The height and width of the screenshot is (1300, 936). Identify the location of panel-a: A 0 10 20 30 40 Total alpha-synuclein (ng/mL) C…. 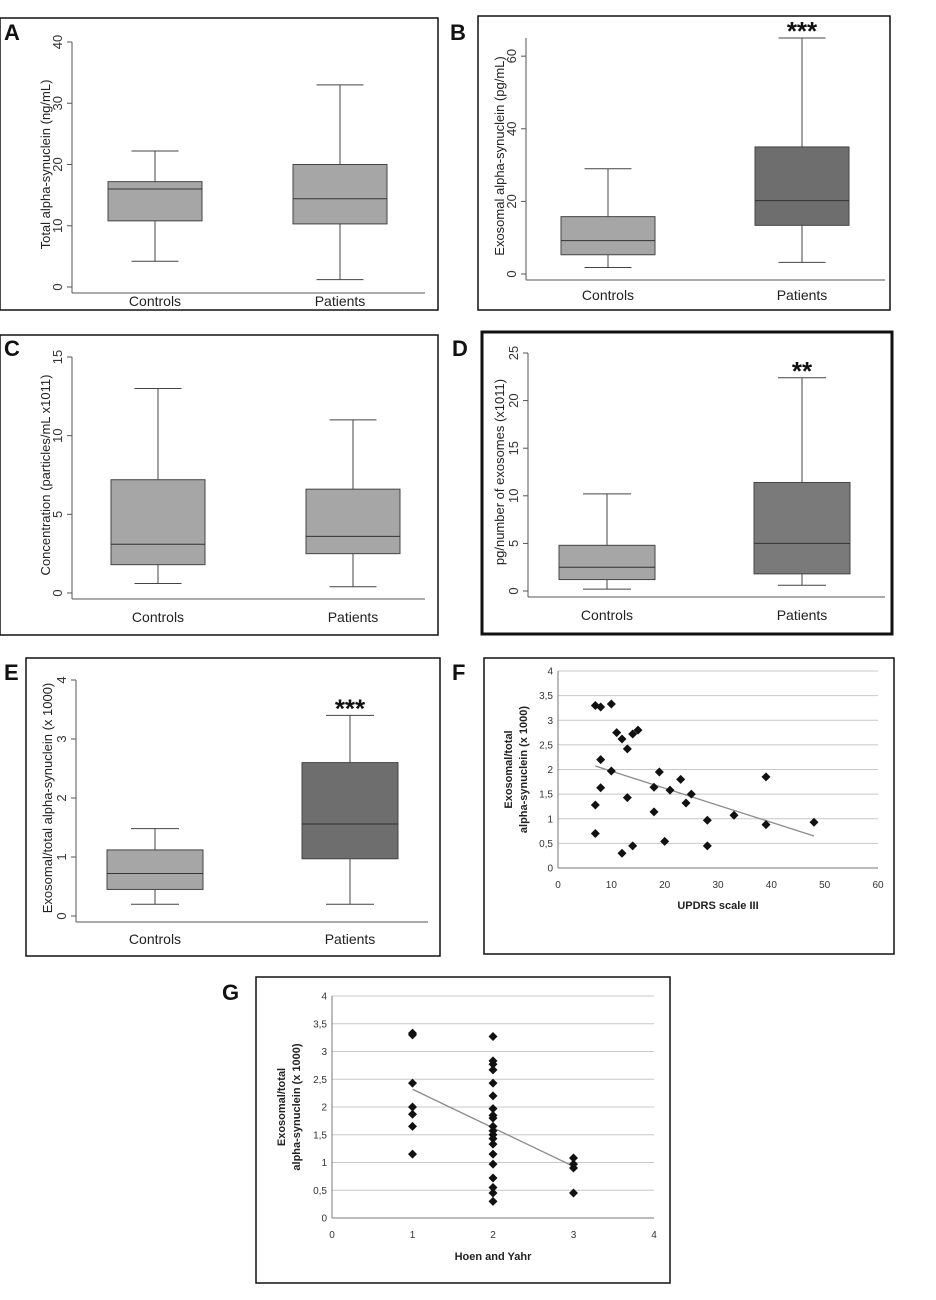
(219, 164).